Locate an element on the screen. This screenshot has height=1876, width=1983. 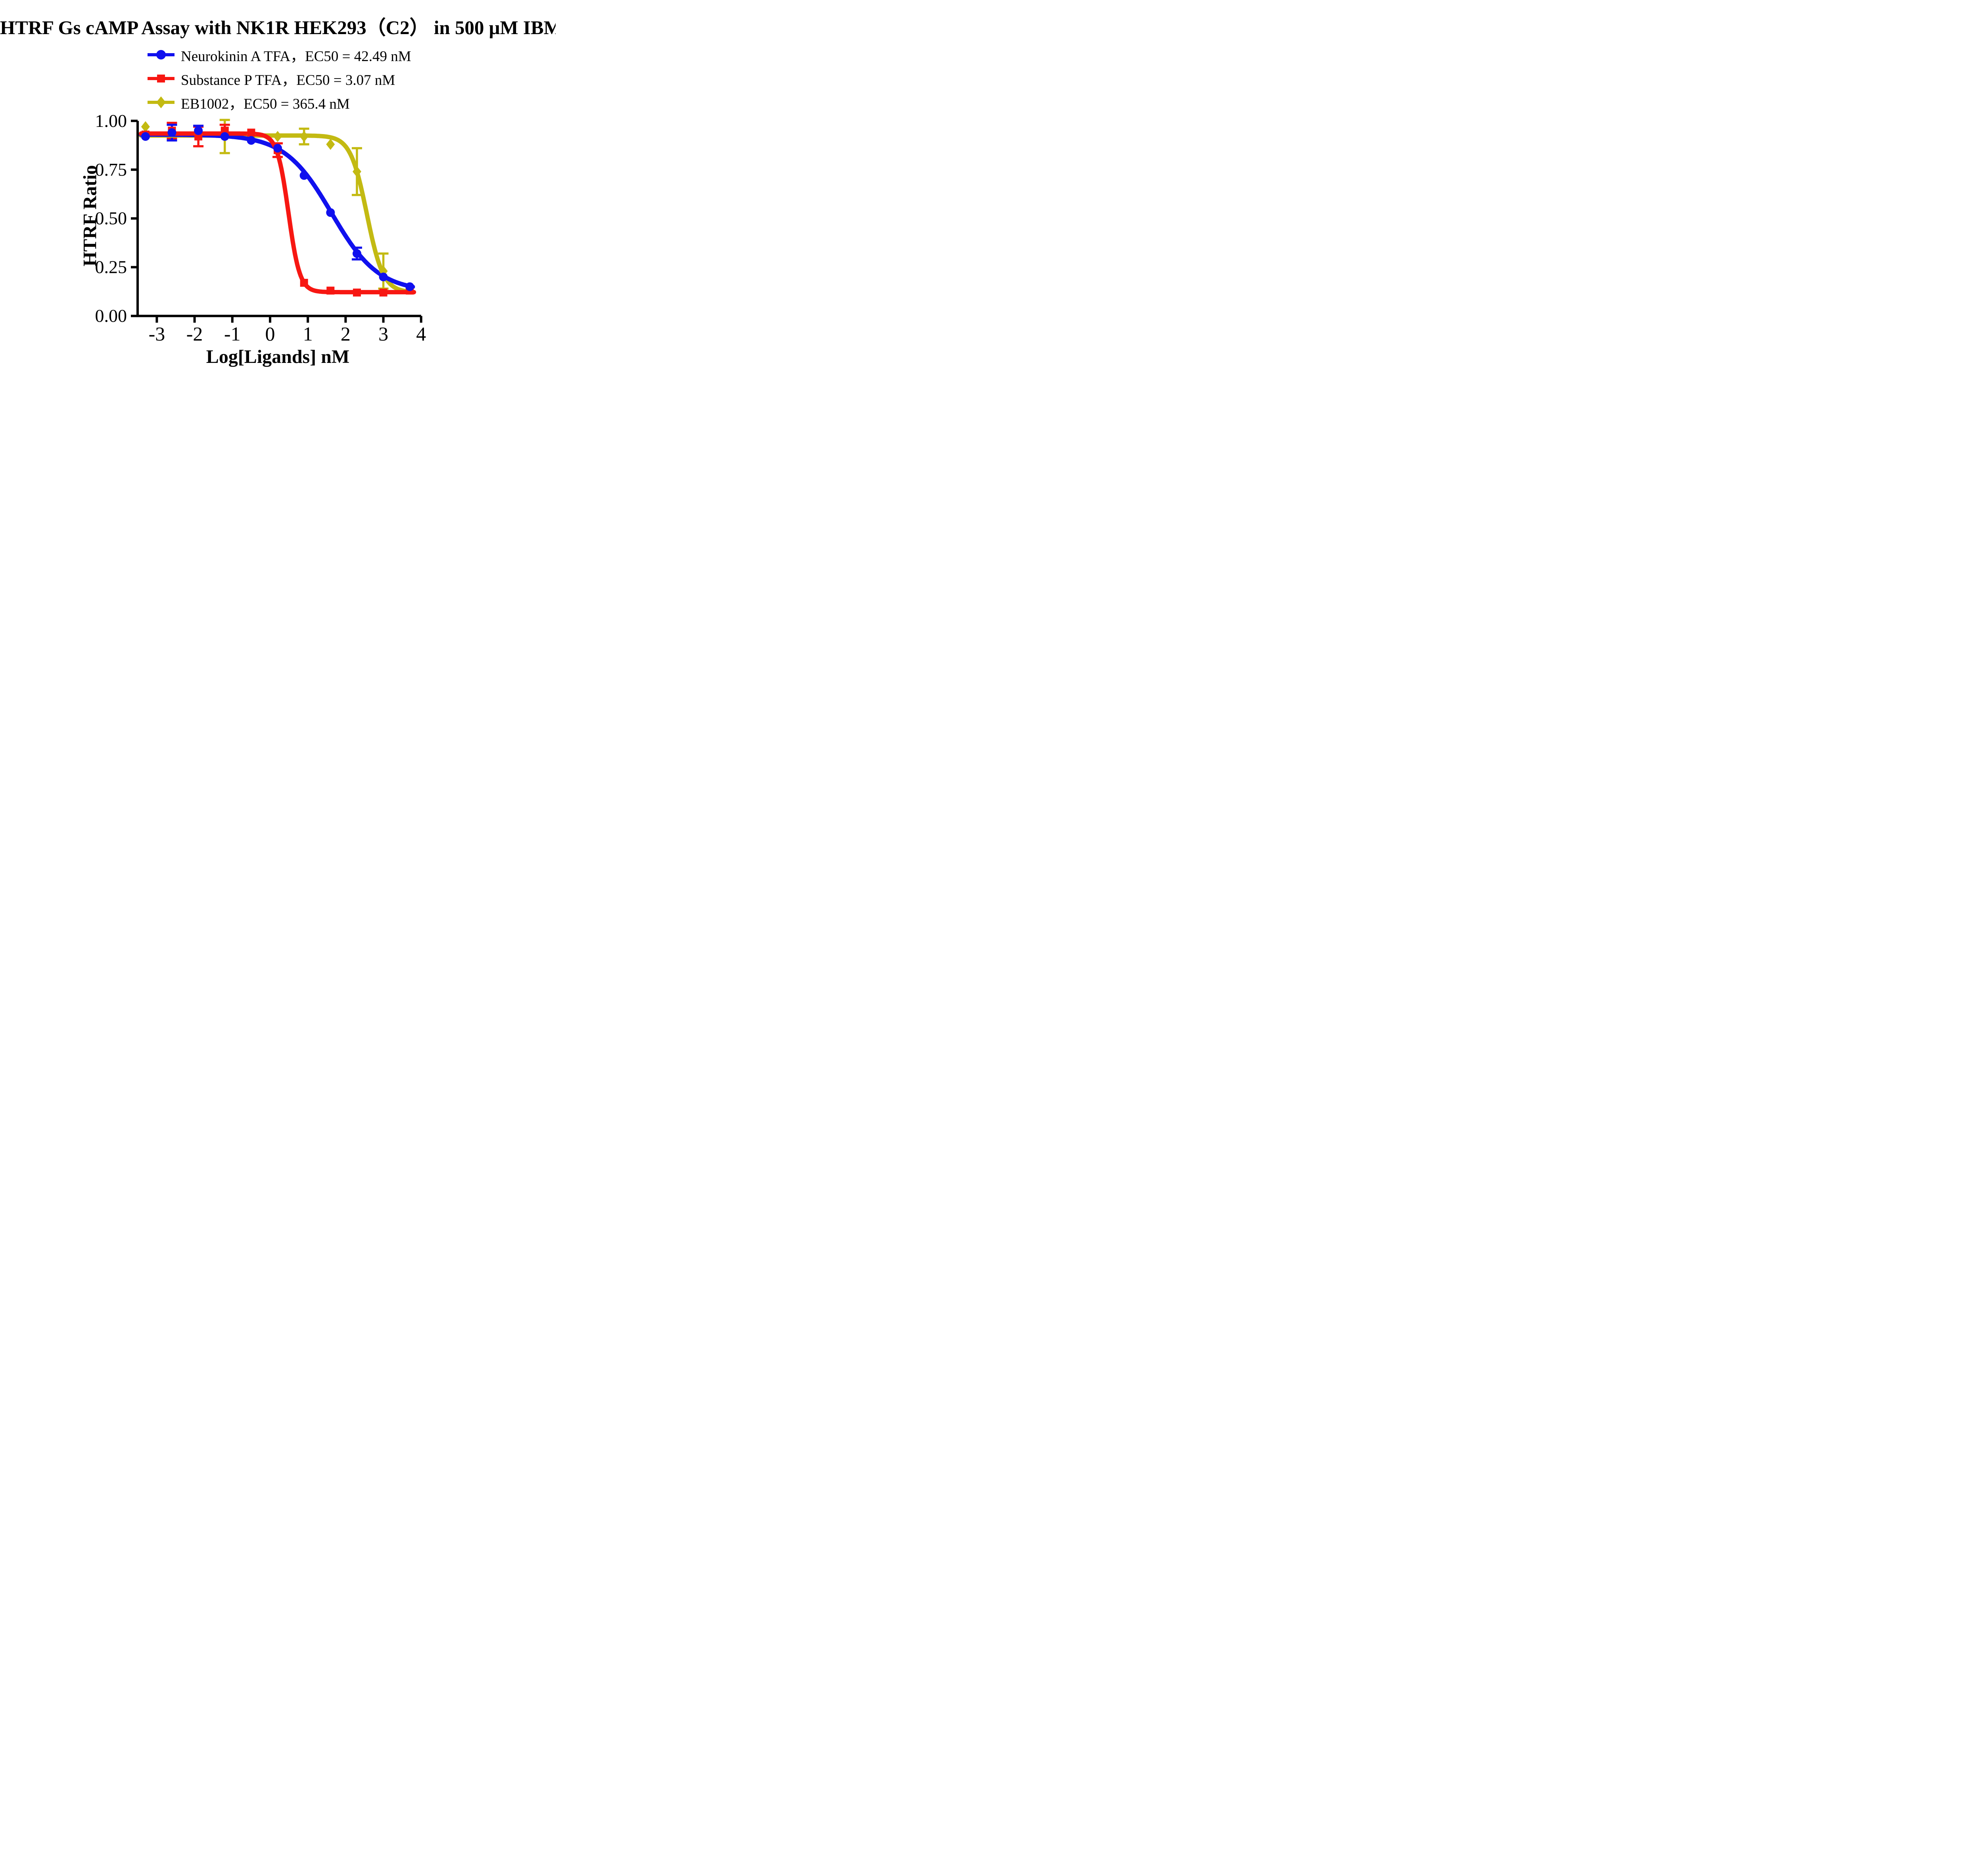
x-tick-label: 3 is located at coordinates (383, 334).